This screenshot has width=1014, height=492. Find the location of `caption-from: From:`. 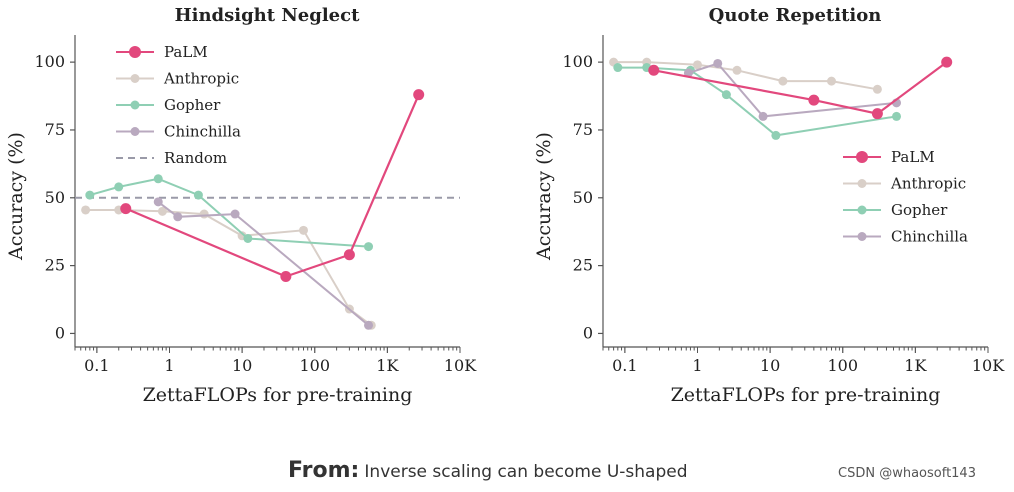

caption-from: From: is located at coordinates (324, 470).